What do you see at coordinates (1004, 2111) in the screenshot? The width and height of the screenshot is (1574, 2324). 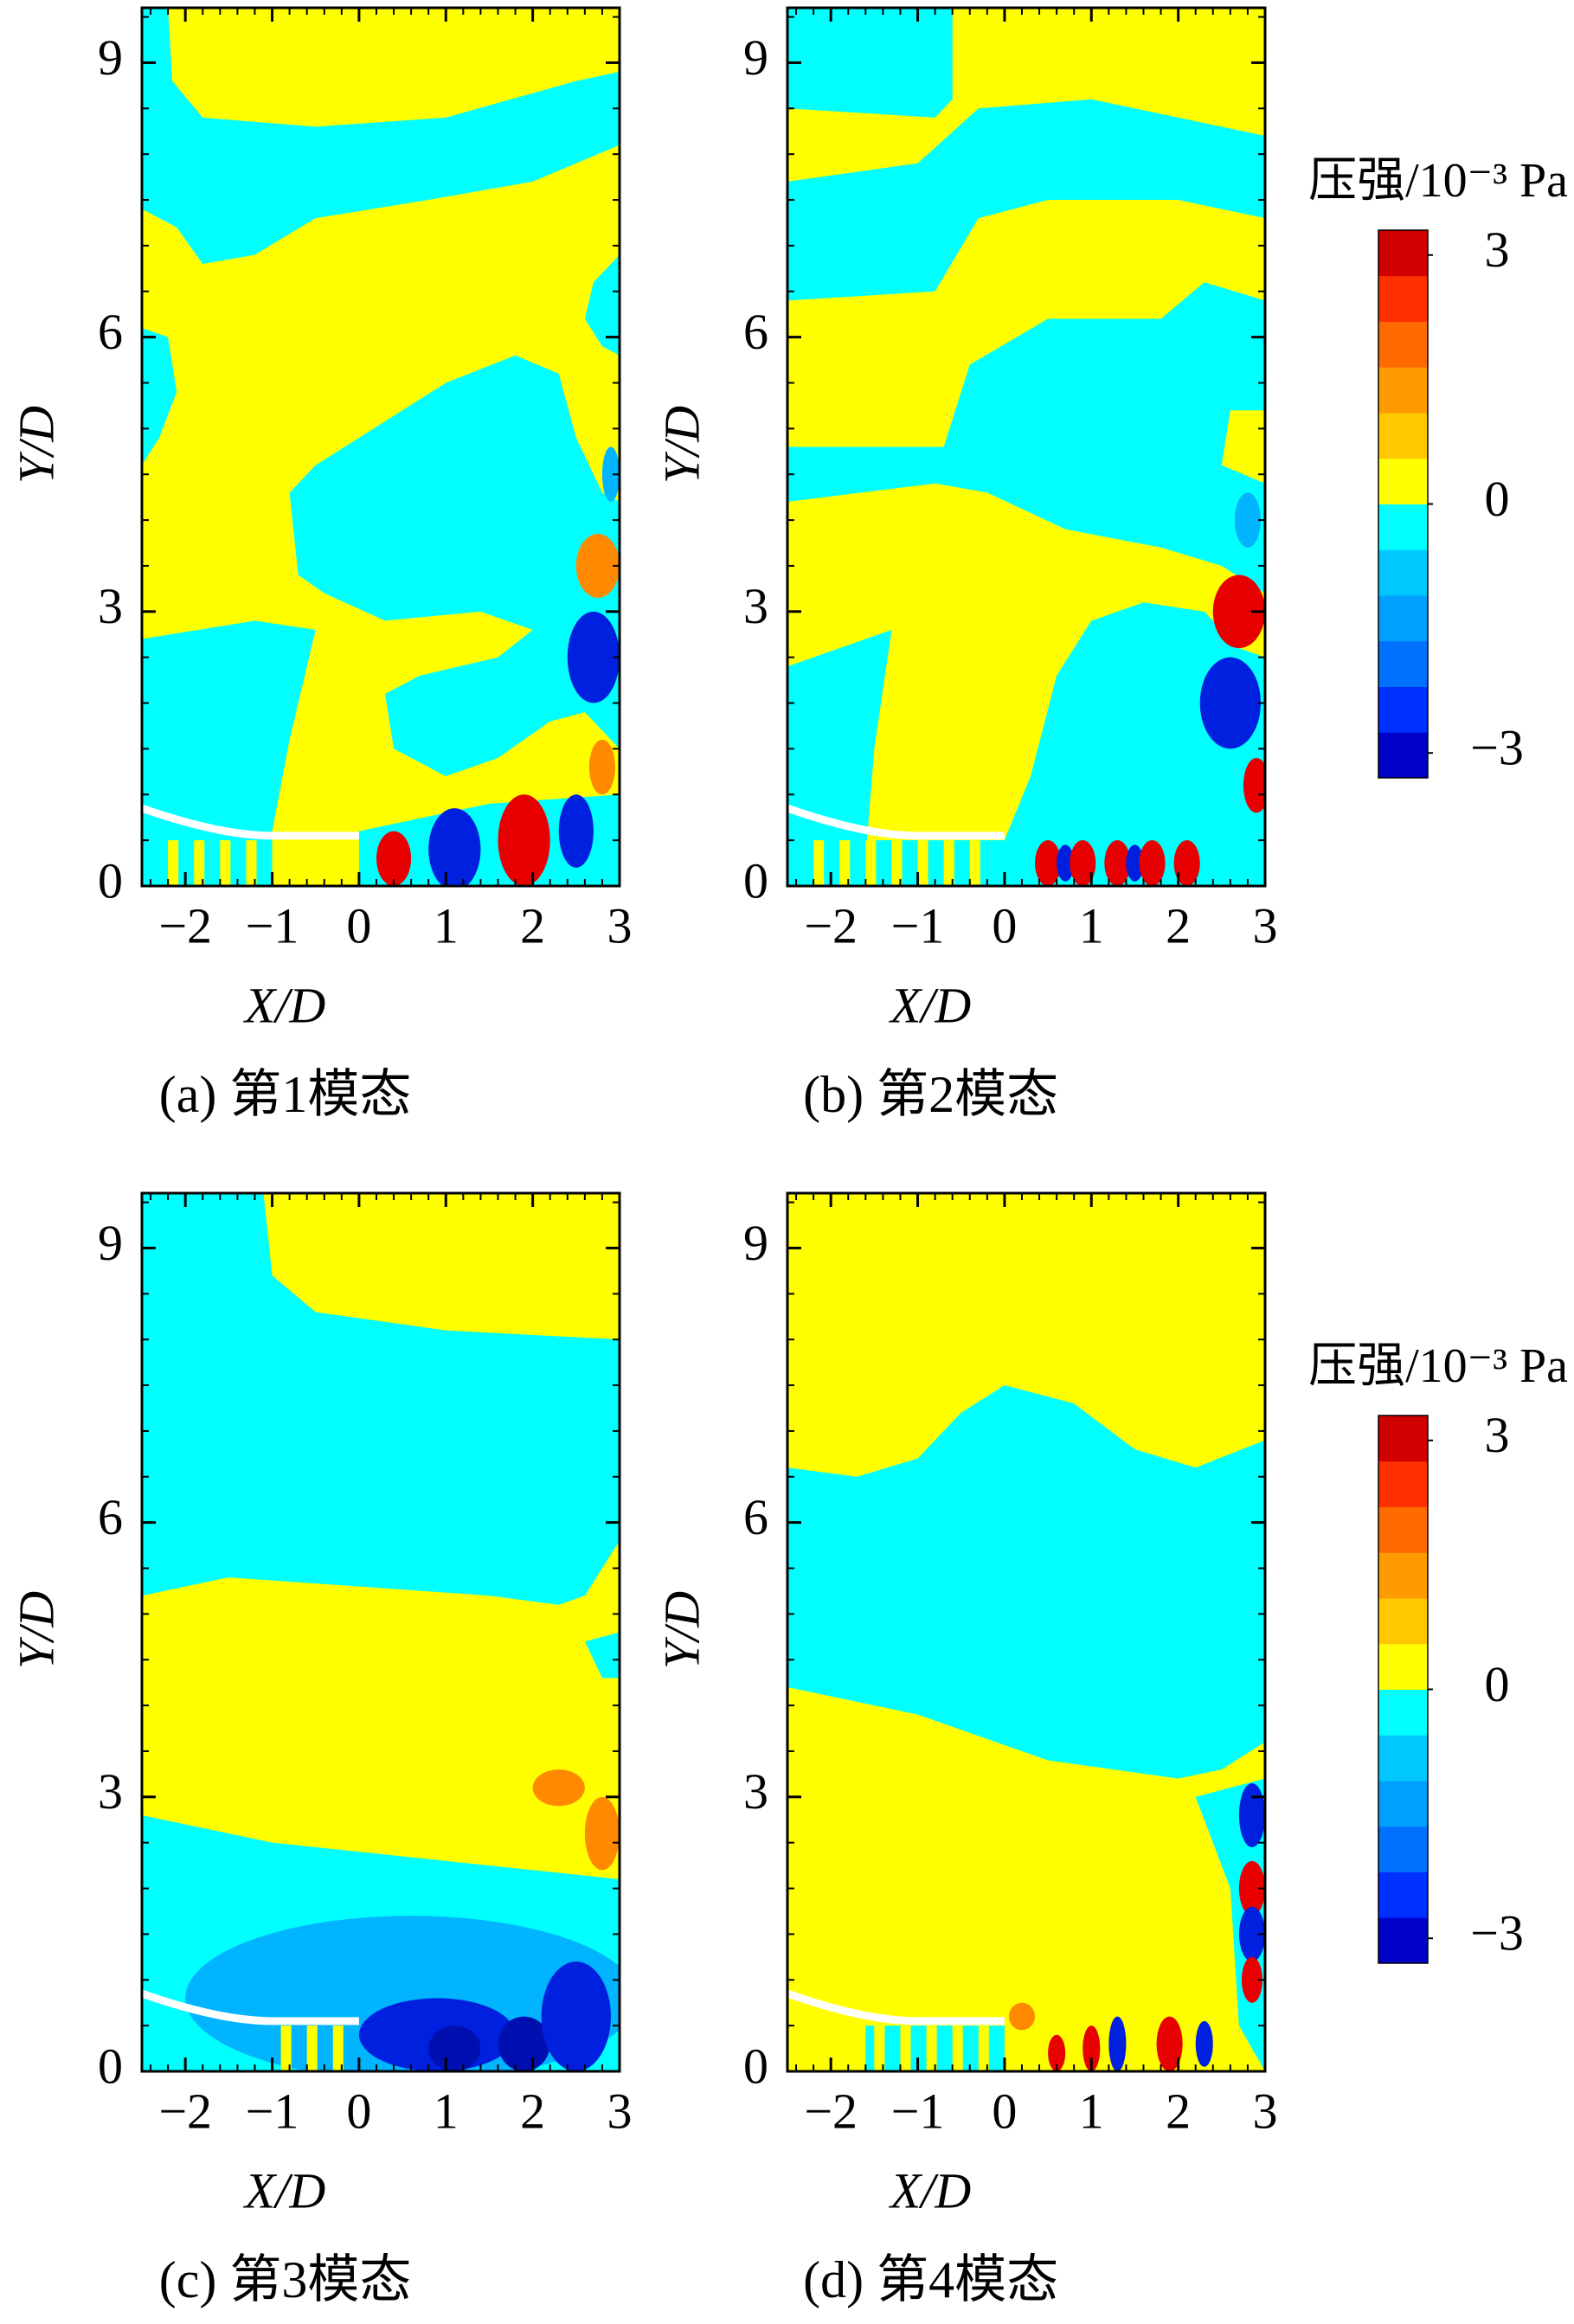 I see `x-tick-label: 0` at bounding box center [1004, 2111].